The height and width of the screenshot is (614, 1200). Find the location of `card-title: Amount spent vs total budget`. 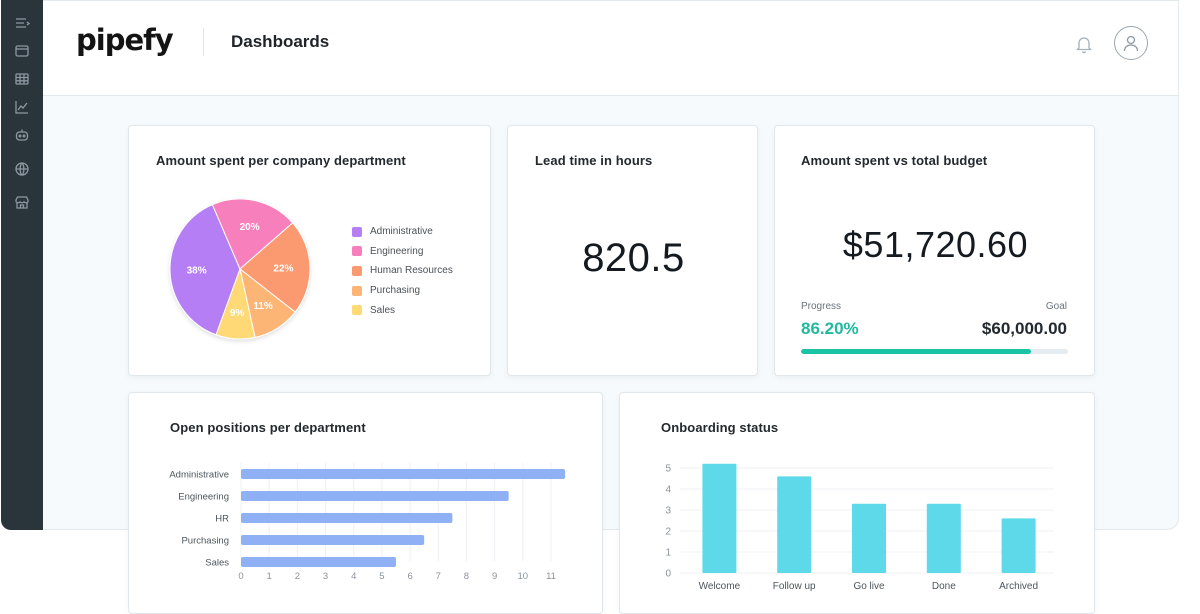

card-title: Amount spent vs total budget is located at coordinates (894, 160).